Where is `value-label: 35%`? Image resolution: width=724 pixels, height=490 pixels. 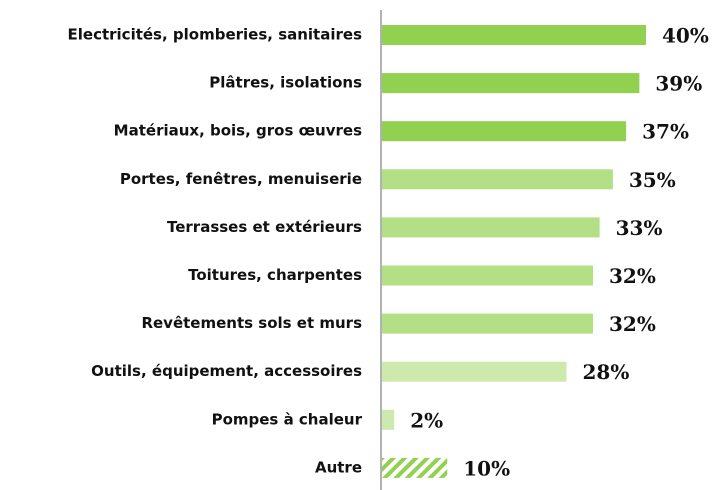 value-label: 35% is located at coordinates (652, 180).